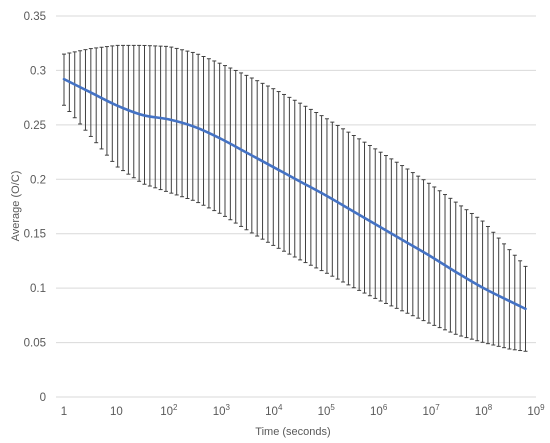 Image resolution: width=550 pixels, height=443 pixels. I want to click on x-tick-label: 10⁵, so click(327, 410).